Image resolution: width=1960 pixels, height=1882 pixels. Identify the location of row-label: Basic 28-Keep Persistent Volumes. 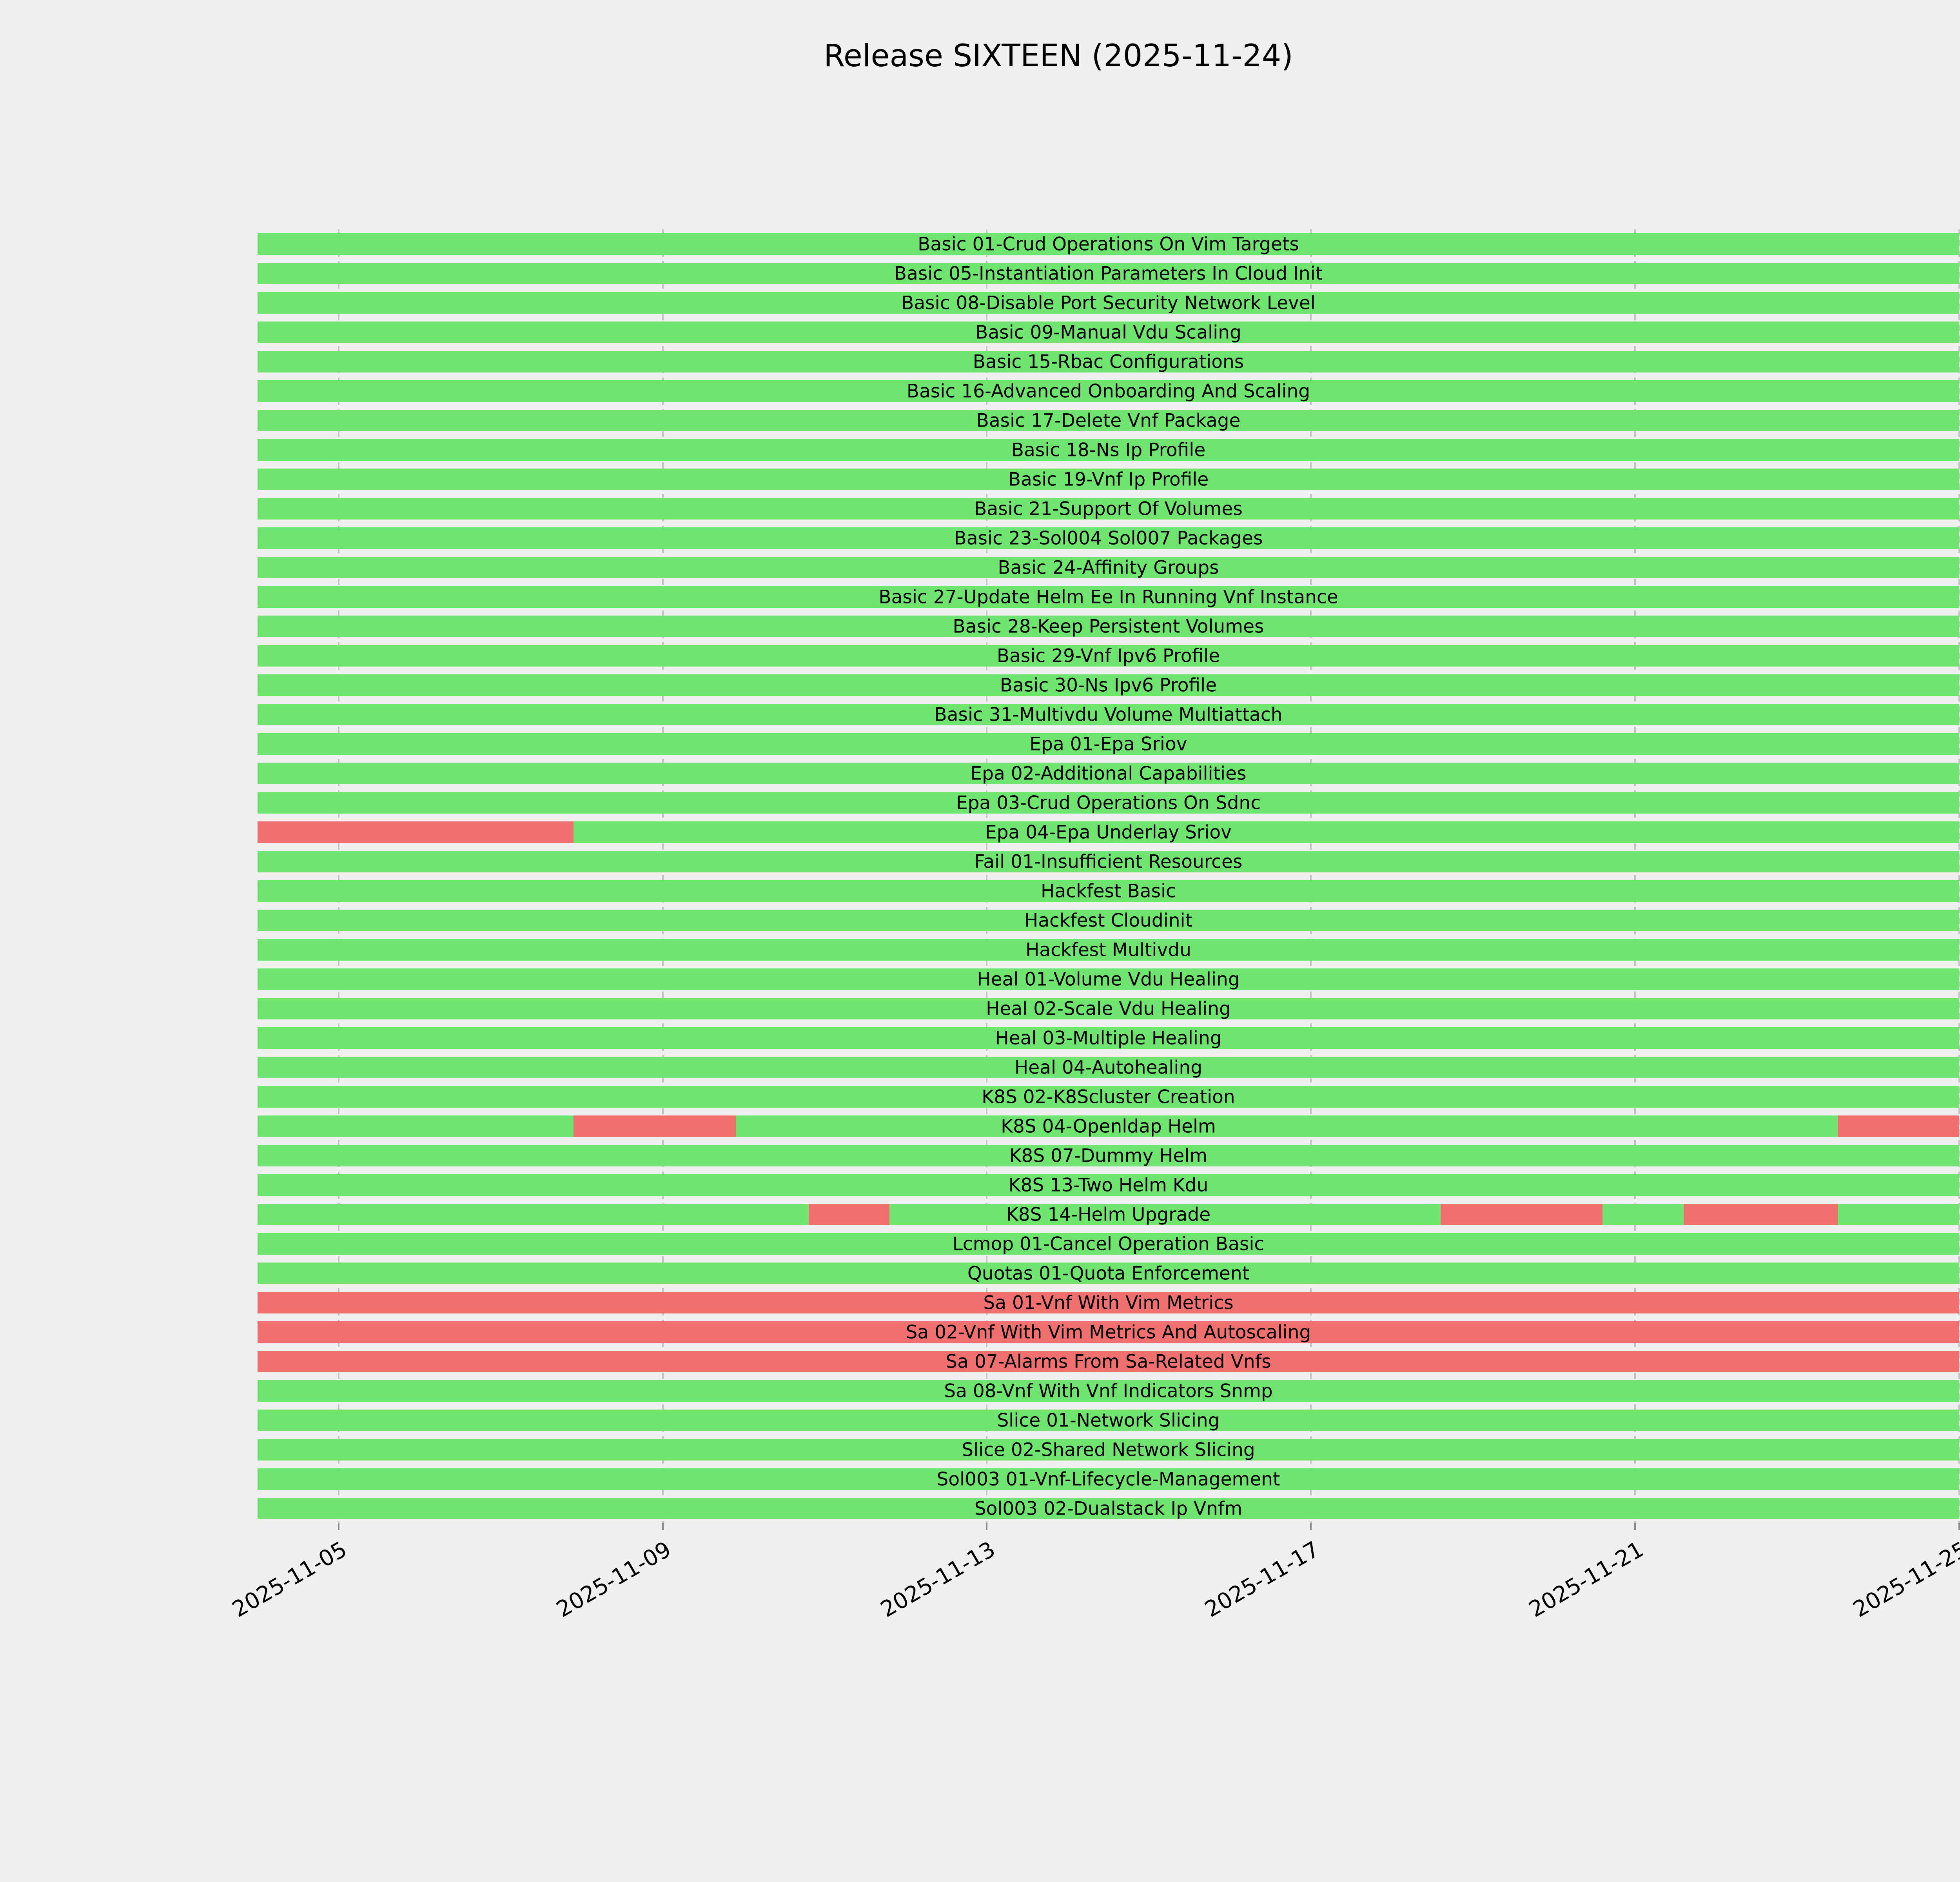
(1108, 626).